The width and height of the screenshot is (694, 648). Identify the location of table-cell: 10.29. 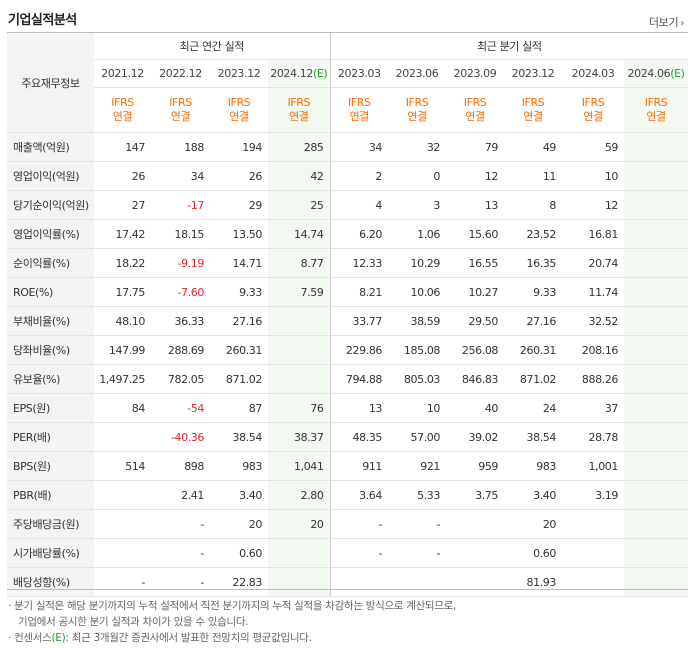
(417, 263).